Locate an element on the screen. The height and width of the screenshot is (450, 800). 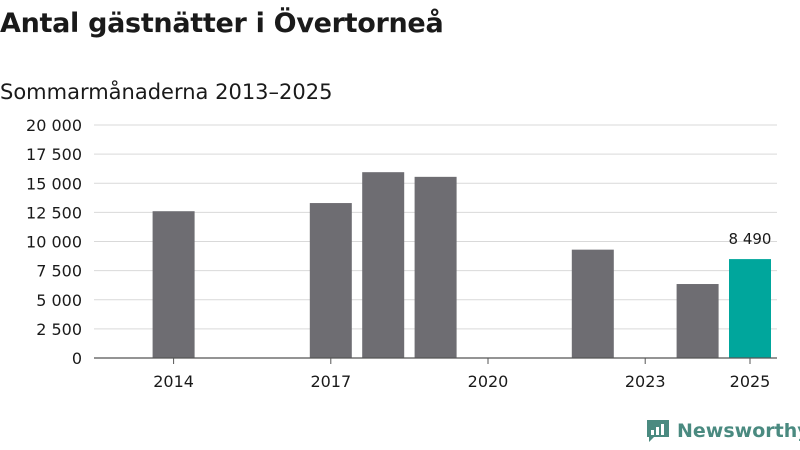
x-tick-label: 2023 is located at coordinates (645, 381).